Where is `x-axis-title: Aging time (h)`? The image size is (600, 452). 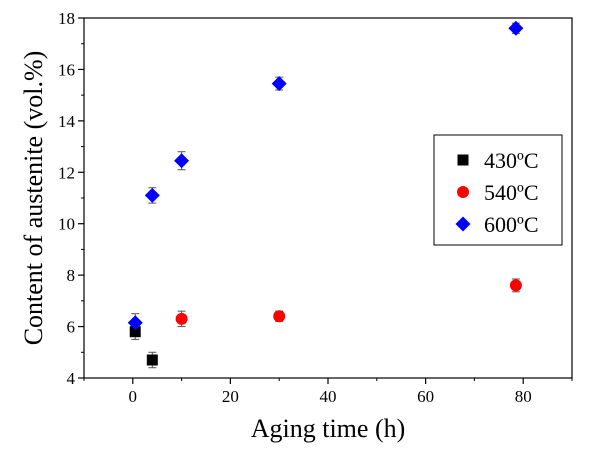 x-axis-title: Aging time (h) is located at coordinates (328, 428).